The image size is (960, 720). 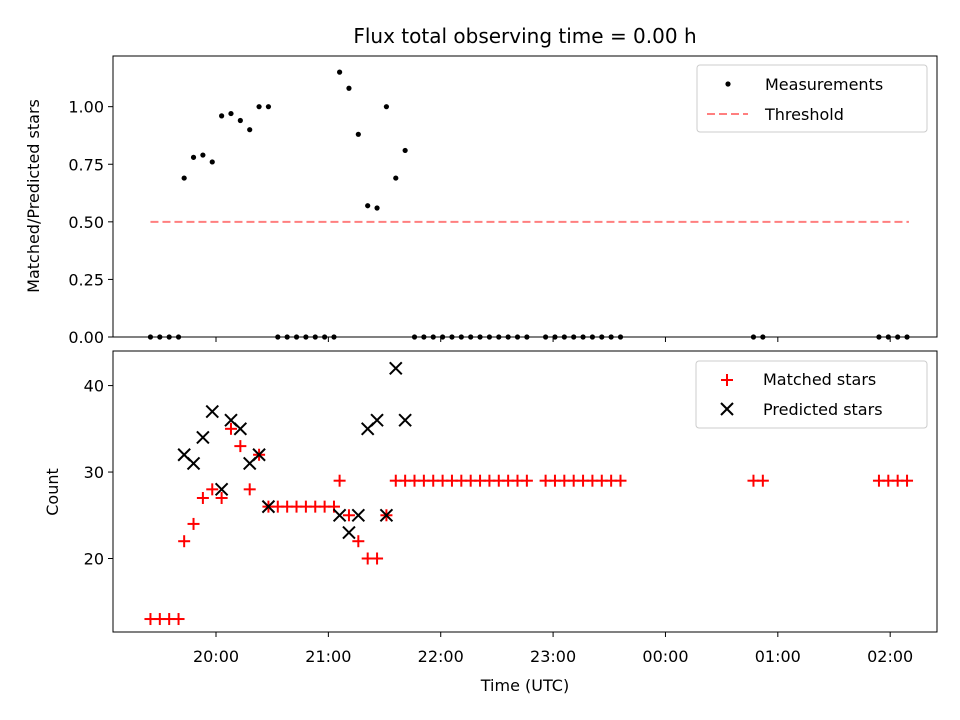 What do you see at coordinates (86, 337) in the screenshot?
I see `top-y-tick-label: 0.00` at bounding box center [86, 337].